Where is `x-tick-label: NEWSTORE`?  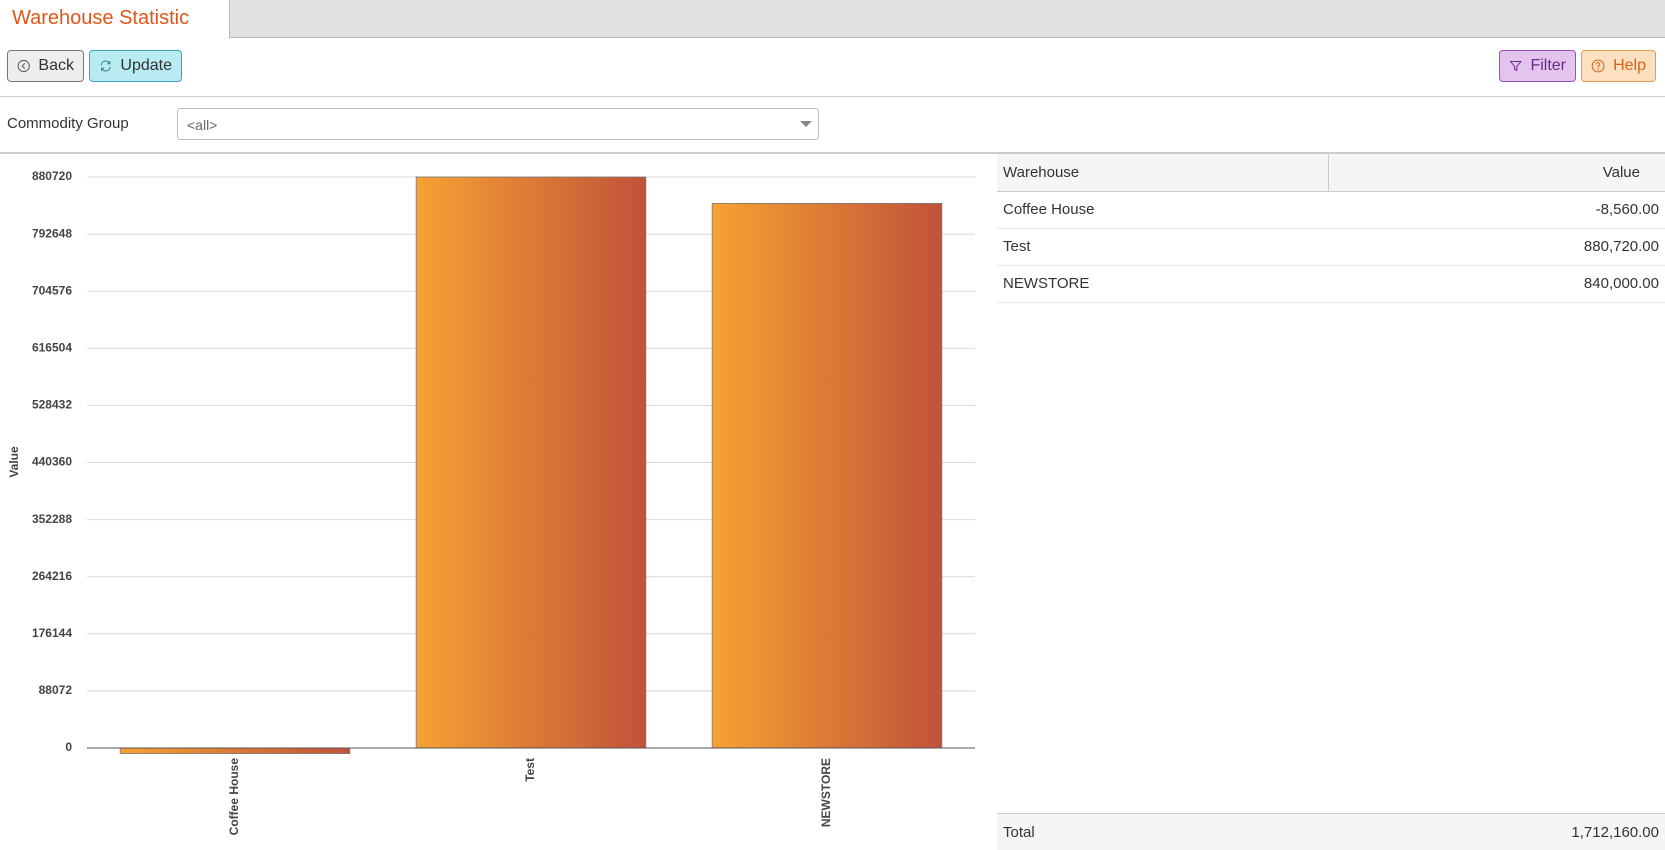 x-tick-label: NEWSTORE is located at coordinates (826, 792).